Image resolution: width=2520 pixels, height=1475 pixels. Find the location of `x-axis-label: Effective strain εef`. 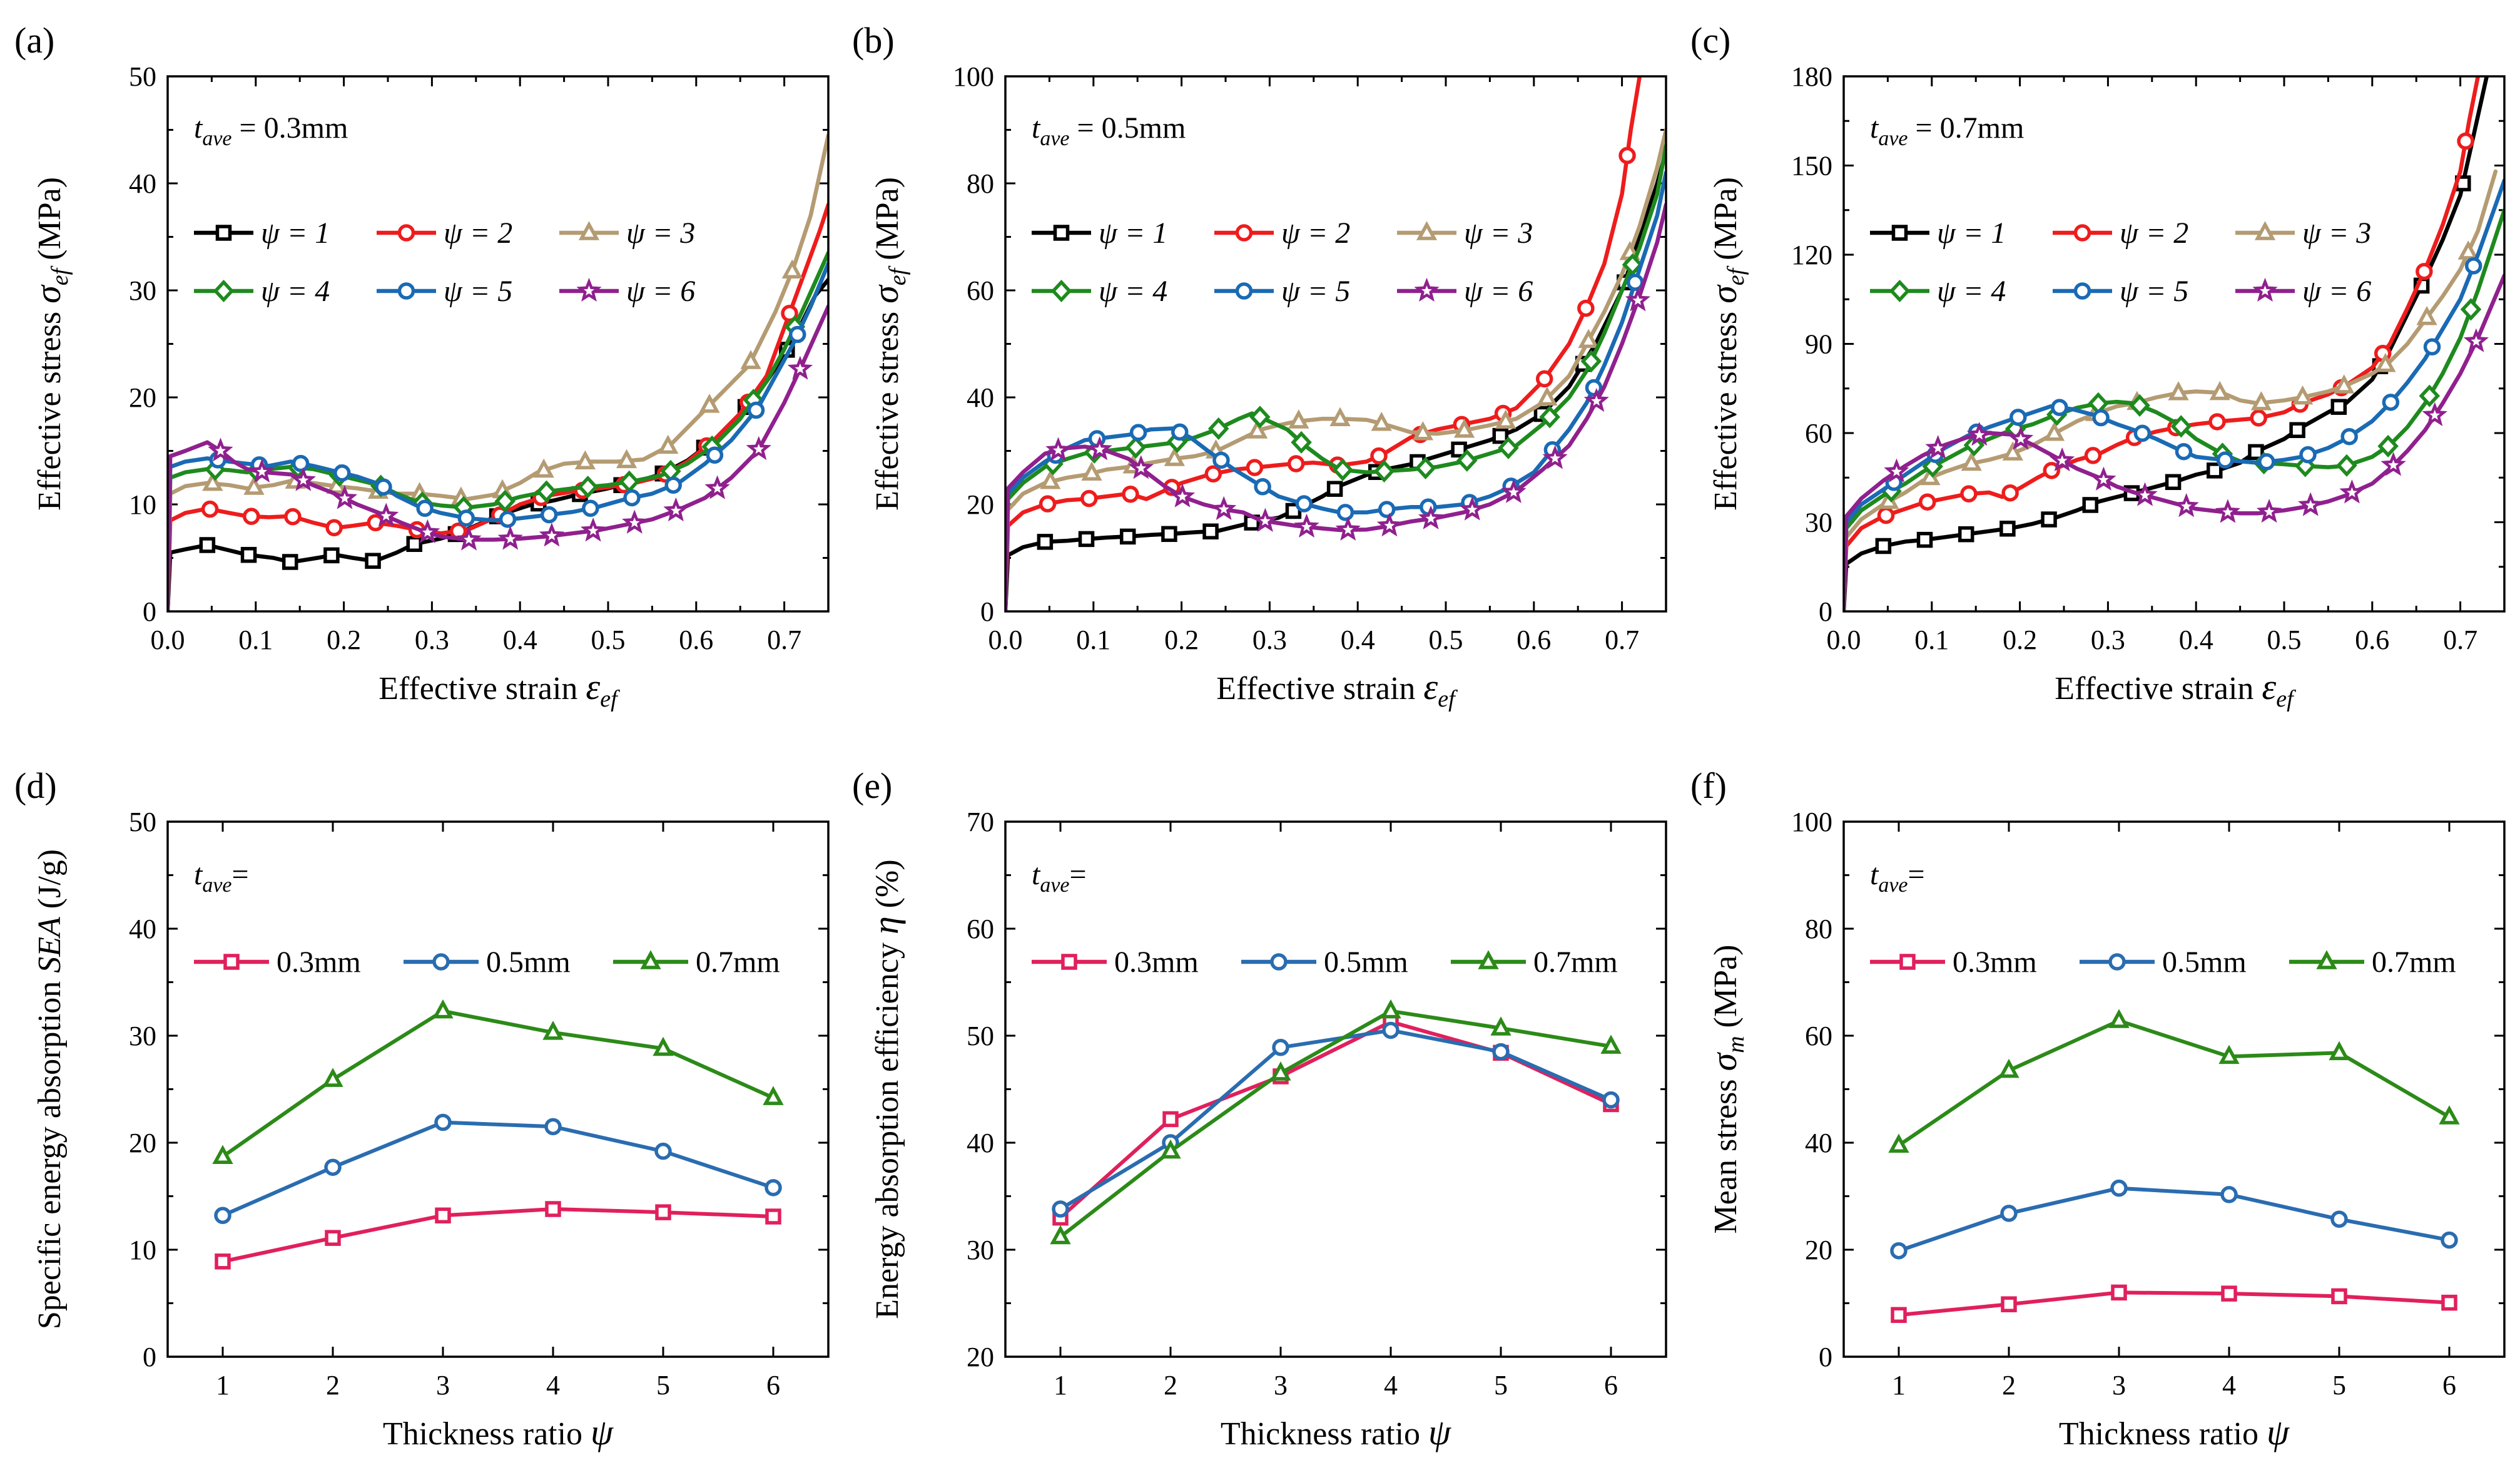

x-axis-label: Effective strain εef is located at coordinates (1337, 689).